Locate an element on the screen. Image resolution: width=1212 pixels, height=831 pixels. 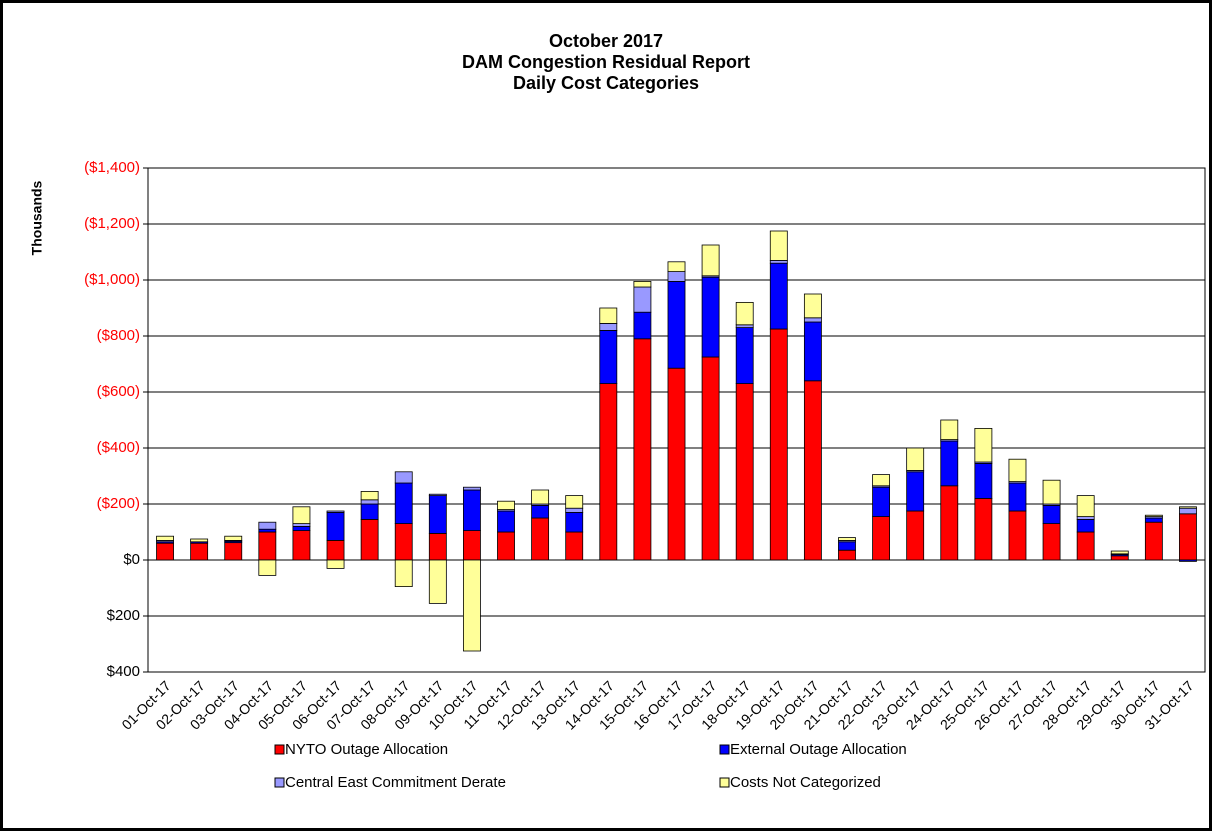
y-tick-label: $400 is located at coordinates (123, 671).